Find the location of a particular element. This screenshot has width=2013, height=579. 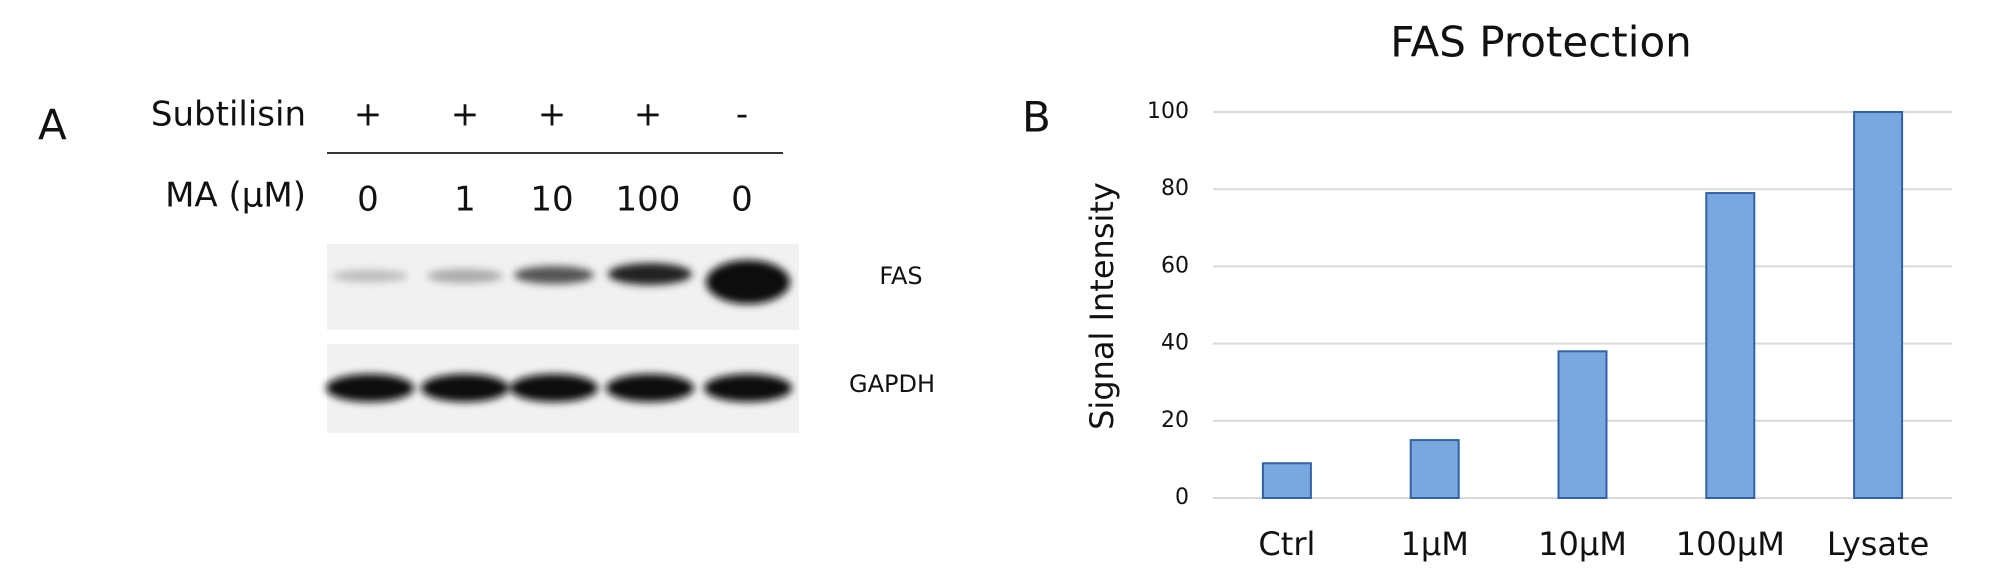

chart-title: FAS Protection is located at coordinates (1541, 42).